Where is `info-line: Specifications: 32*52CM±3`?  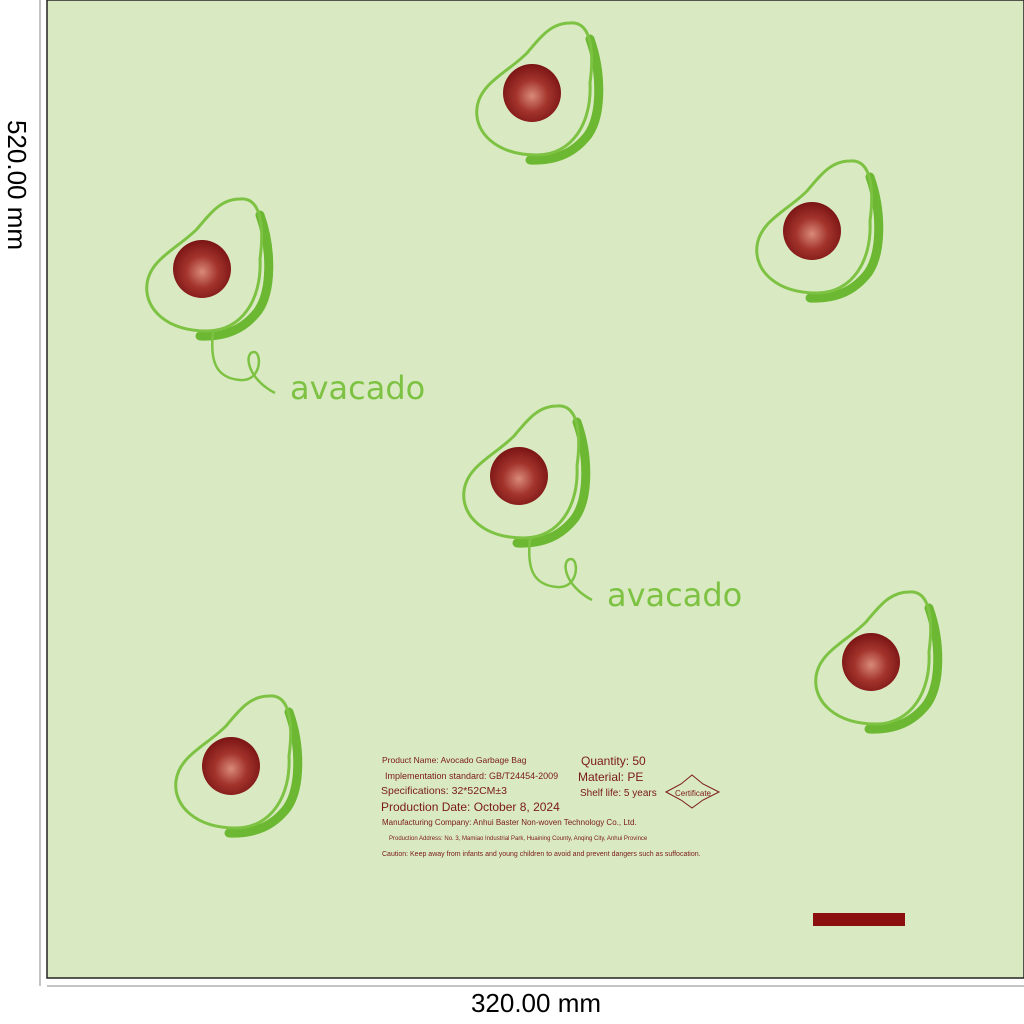 info-line: Specifications: 32*52CM±3 is located at coordinates (444, 791).